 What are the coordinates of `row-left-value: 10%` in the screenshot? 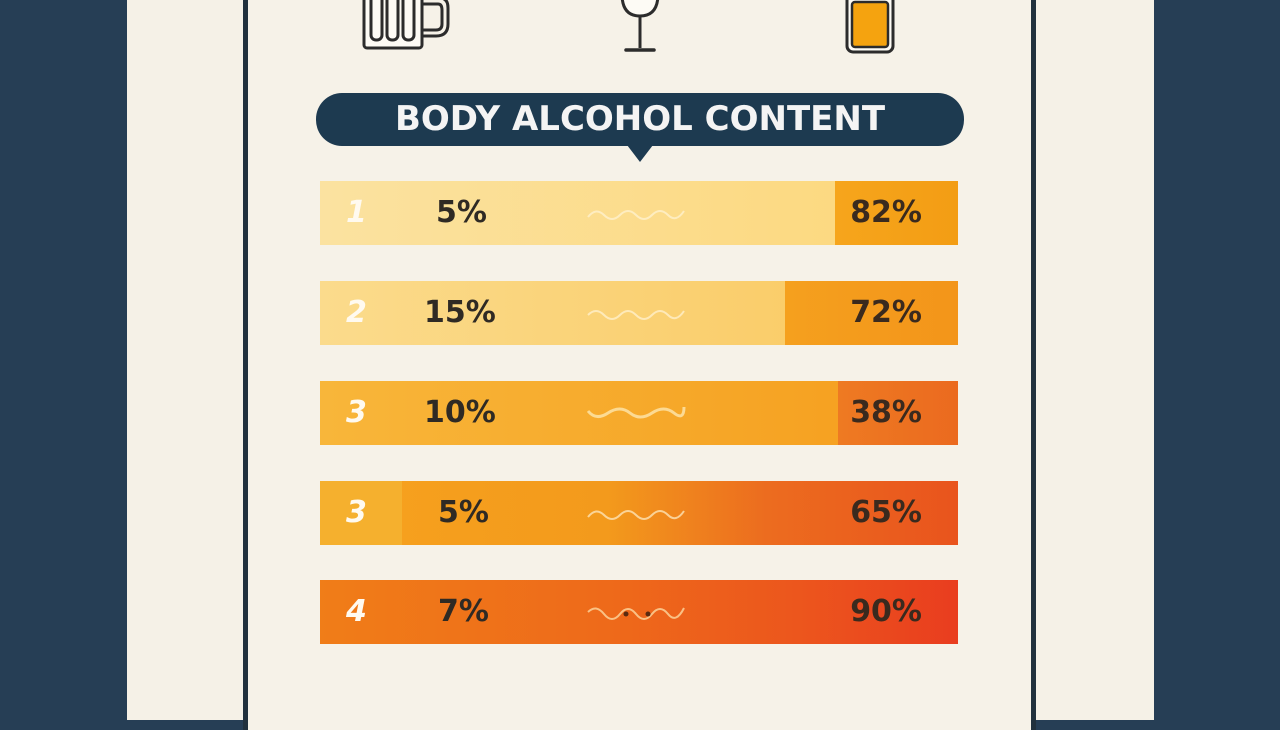 It's located at (460, 412).